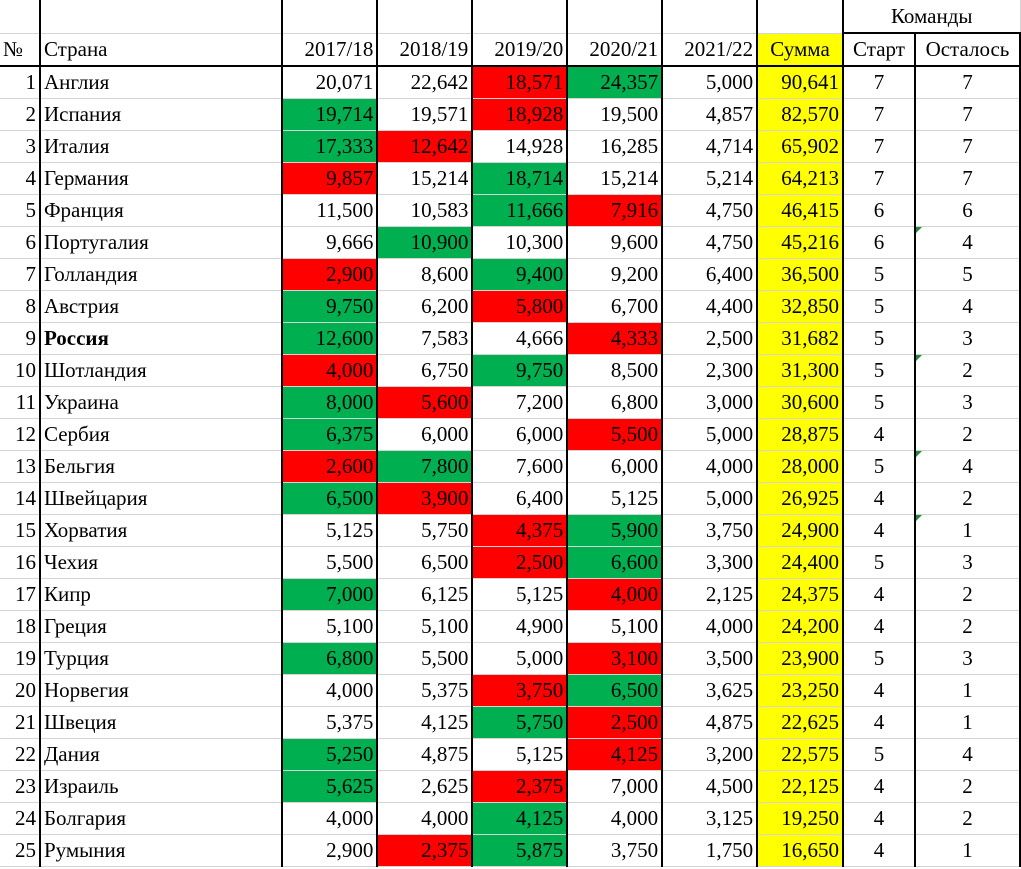 The image size is (1021, 869). What do you see at coordinates (425, 466) in the screenshot?
I see `season-value-cell: 7,800` at bounding box center [425, 466].